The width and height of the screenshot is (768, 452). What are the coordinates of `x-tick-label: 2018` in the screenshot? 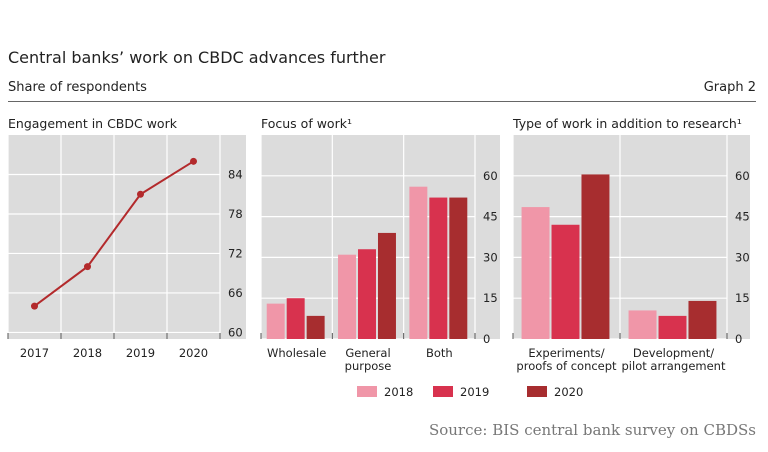 It's located at (87, 353).